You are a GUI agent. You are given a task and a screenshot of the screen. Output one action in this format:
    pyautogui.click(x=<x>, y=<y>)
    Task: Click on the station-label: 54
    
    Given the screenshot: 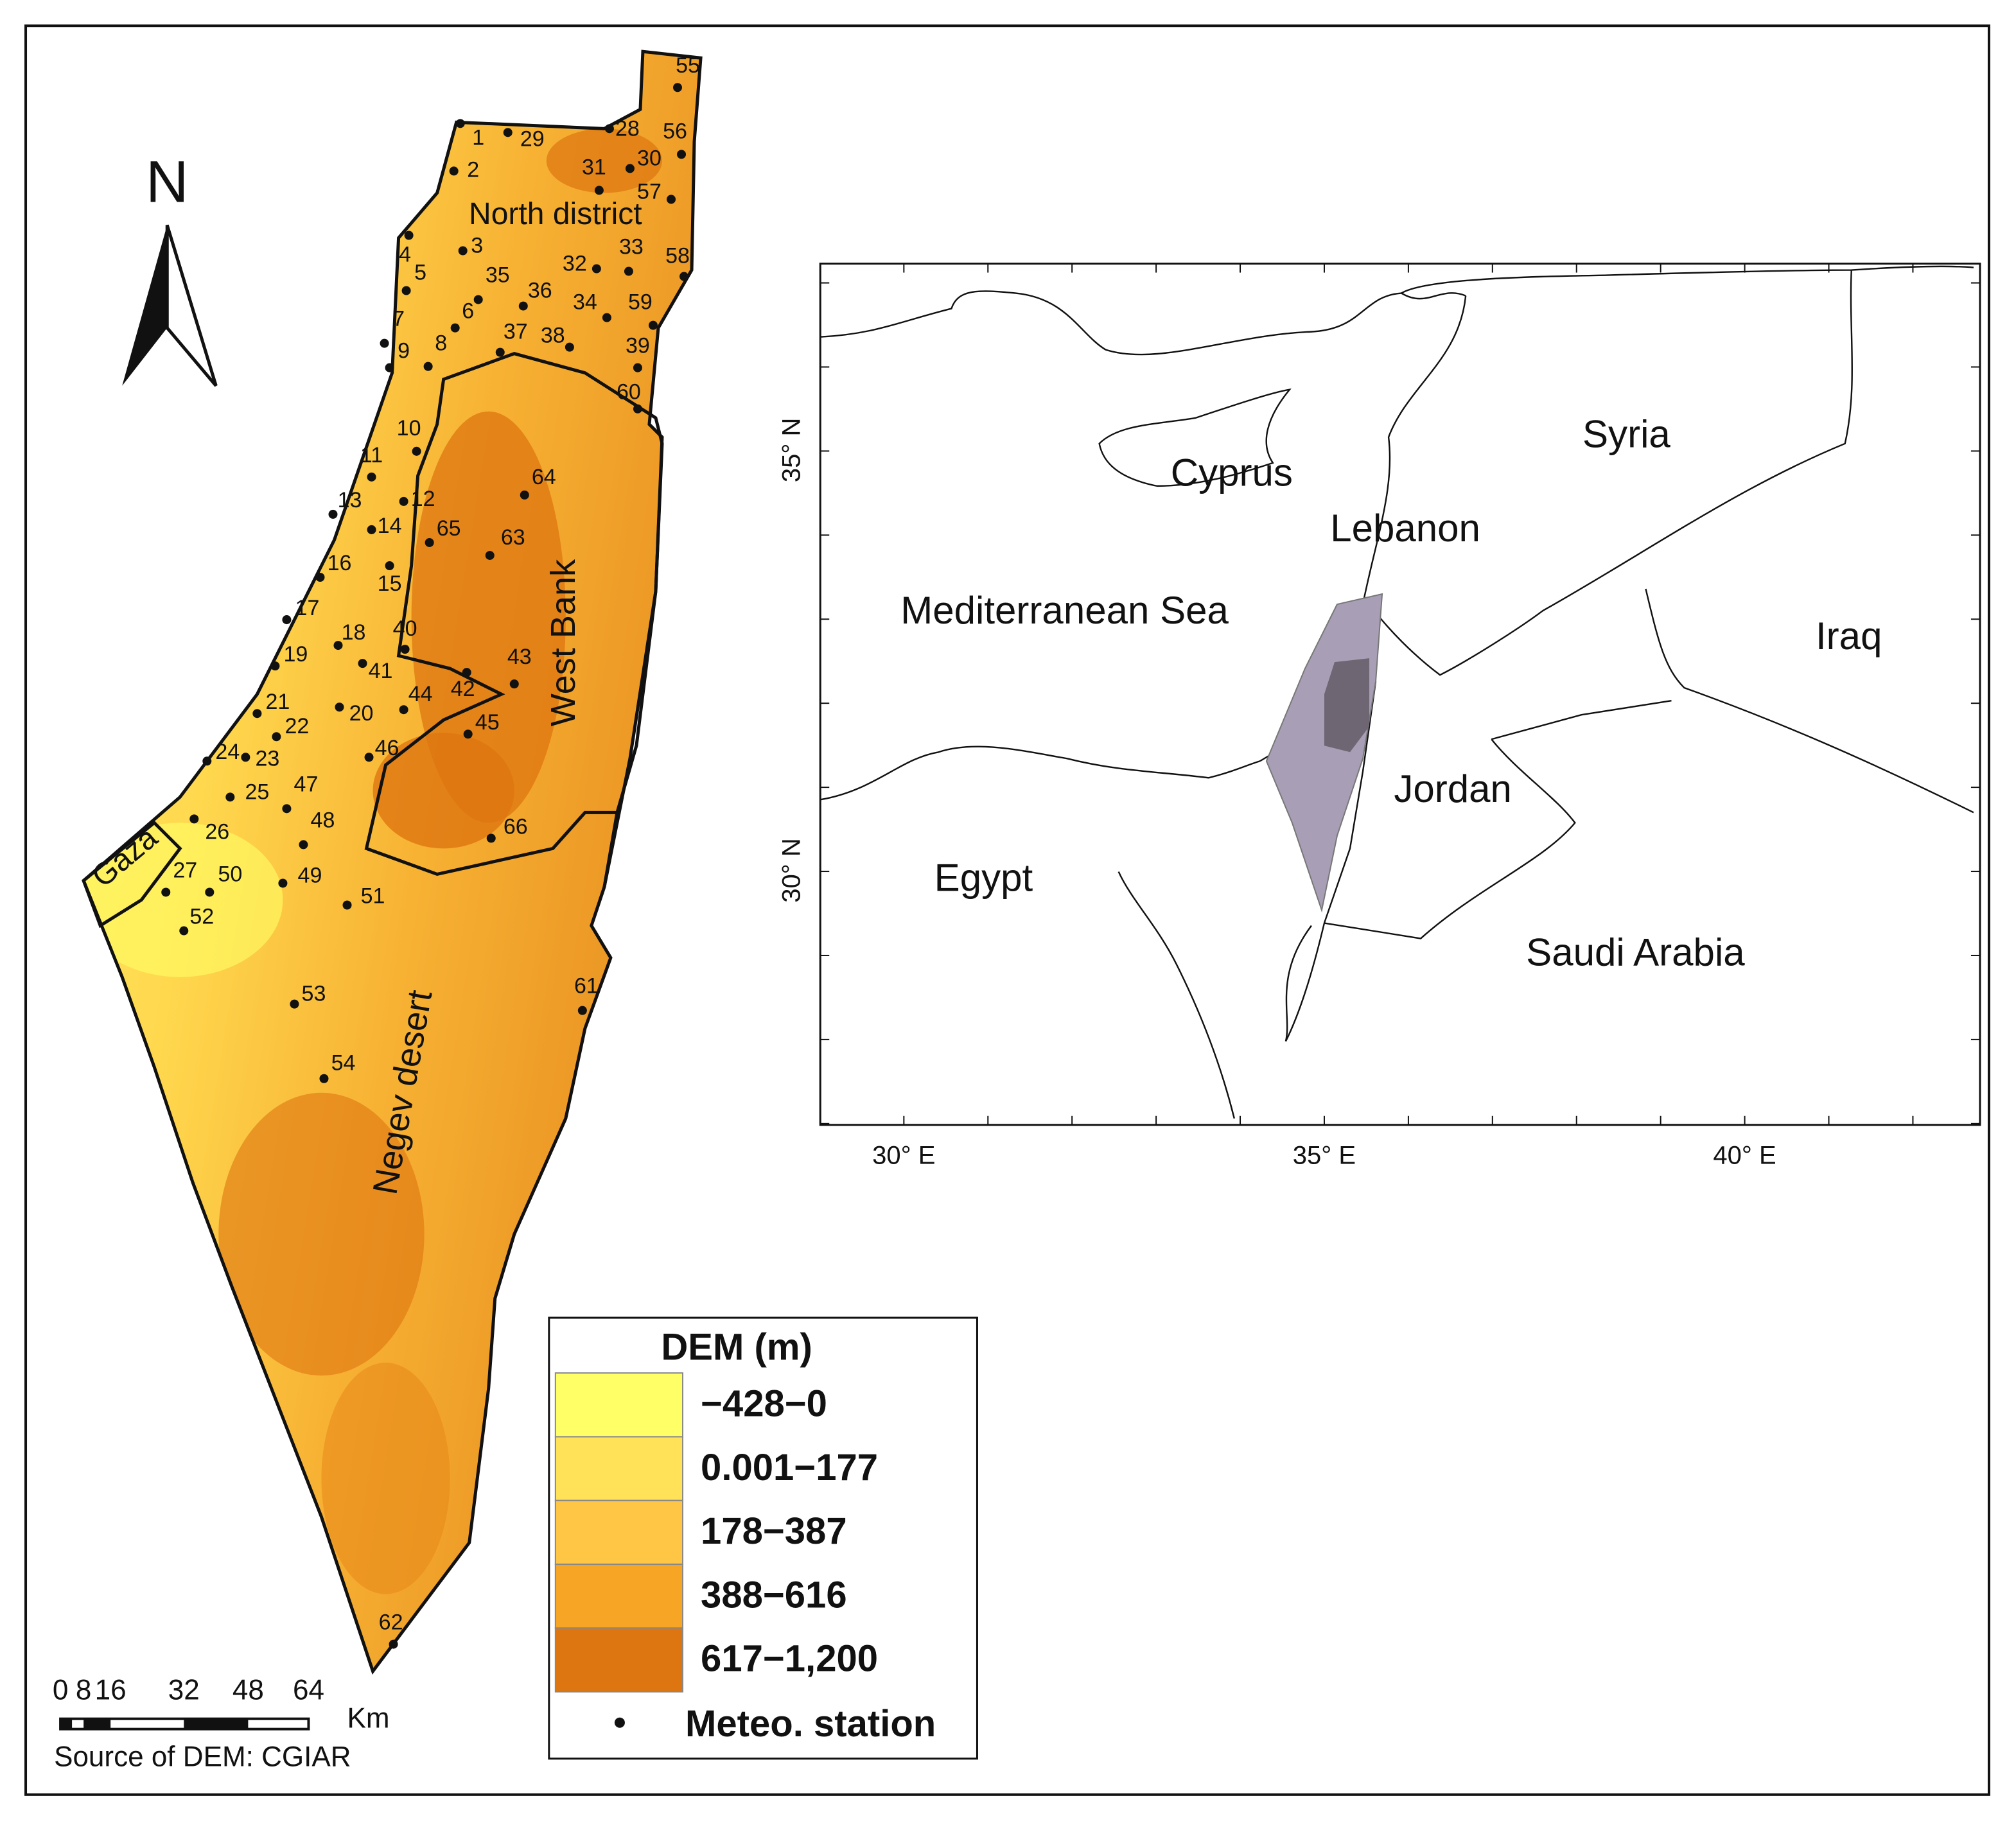 What is the action you would take?
    pyautogui.click(x=343, y=1063)
    